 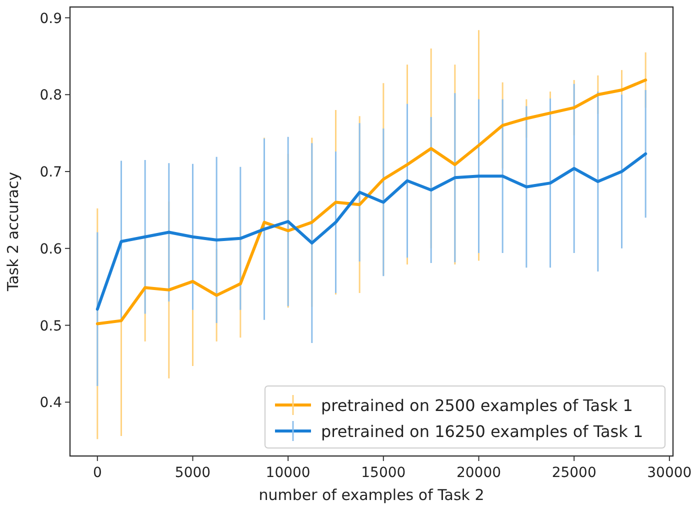 What do you see at coordinates (482, 431) in the screenshot?
I see `legend-label: pretrained on 16250 examples of Task 1` at bounding box center [482, 431].